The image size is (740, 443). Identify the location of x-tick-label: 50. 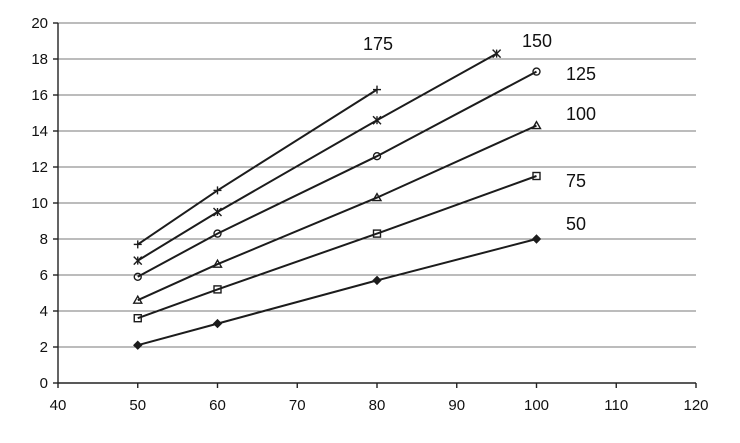
(137, 405).